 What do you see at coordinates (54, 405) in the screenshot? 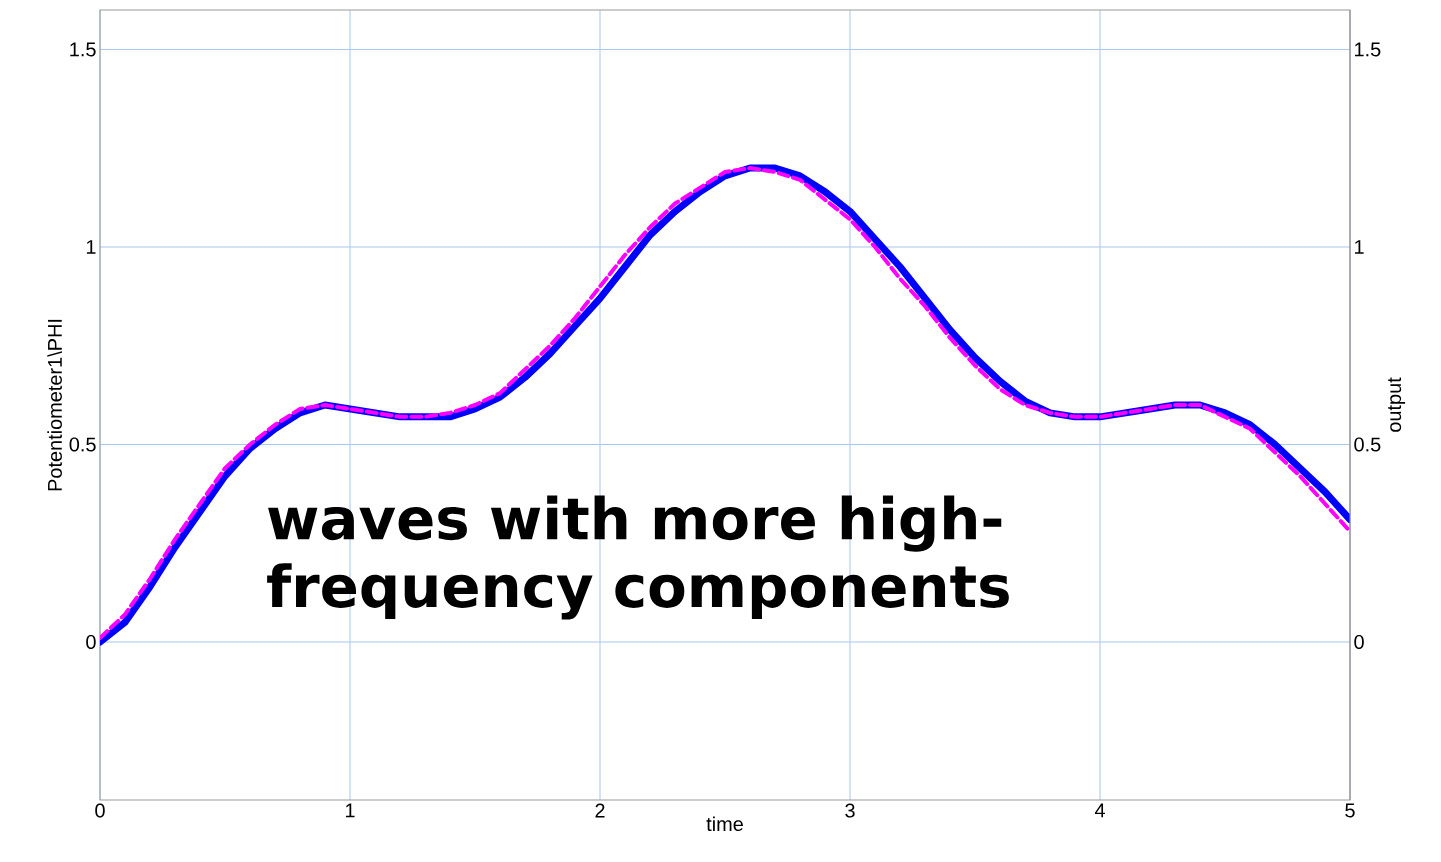
I see `y-axis-title: Potentiometer1\PHI` at bounding box center [54, 405].